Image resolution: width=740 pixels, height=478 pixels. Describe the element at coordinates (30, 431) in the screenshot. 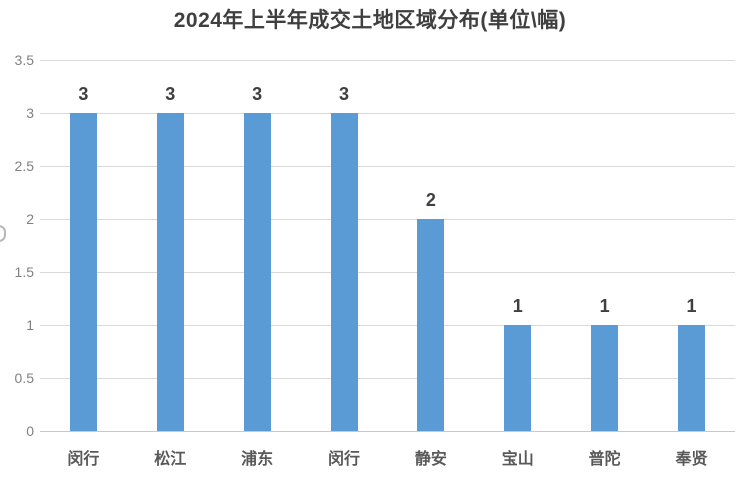

I see `y-tick-label: 0` at that location.